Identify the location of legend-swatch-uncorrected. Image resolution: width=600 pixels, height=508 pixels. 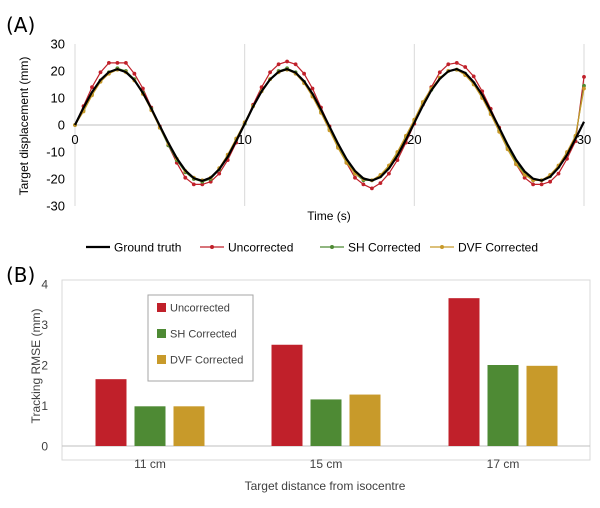
(161, 307).